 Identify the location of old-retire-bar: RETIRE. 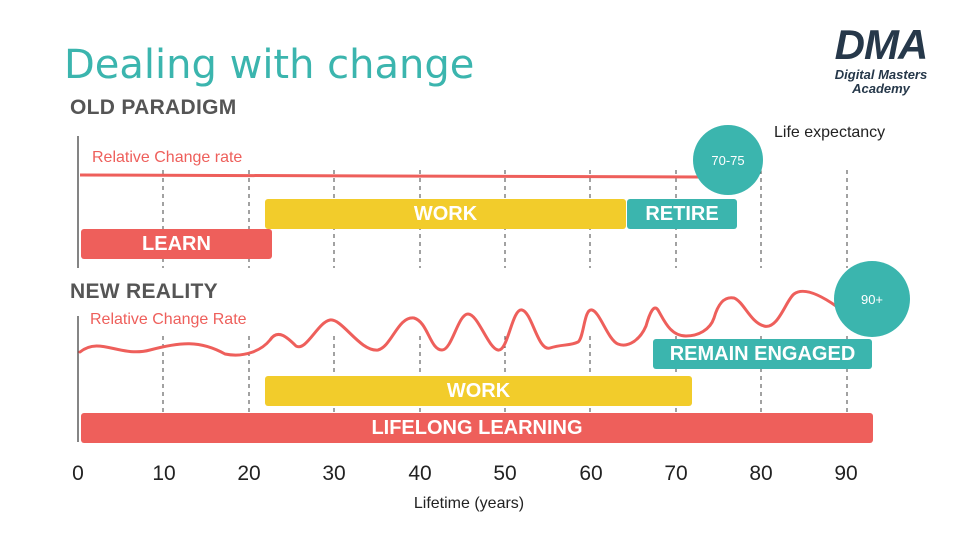
(682, 214).